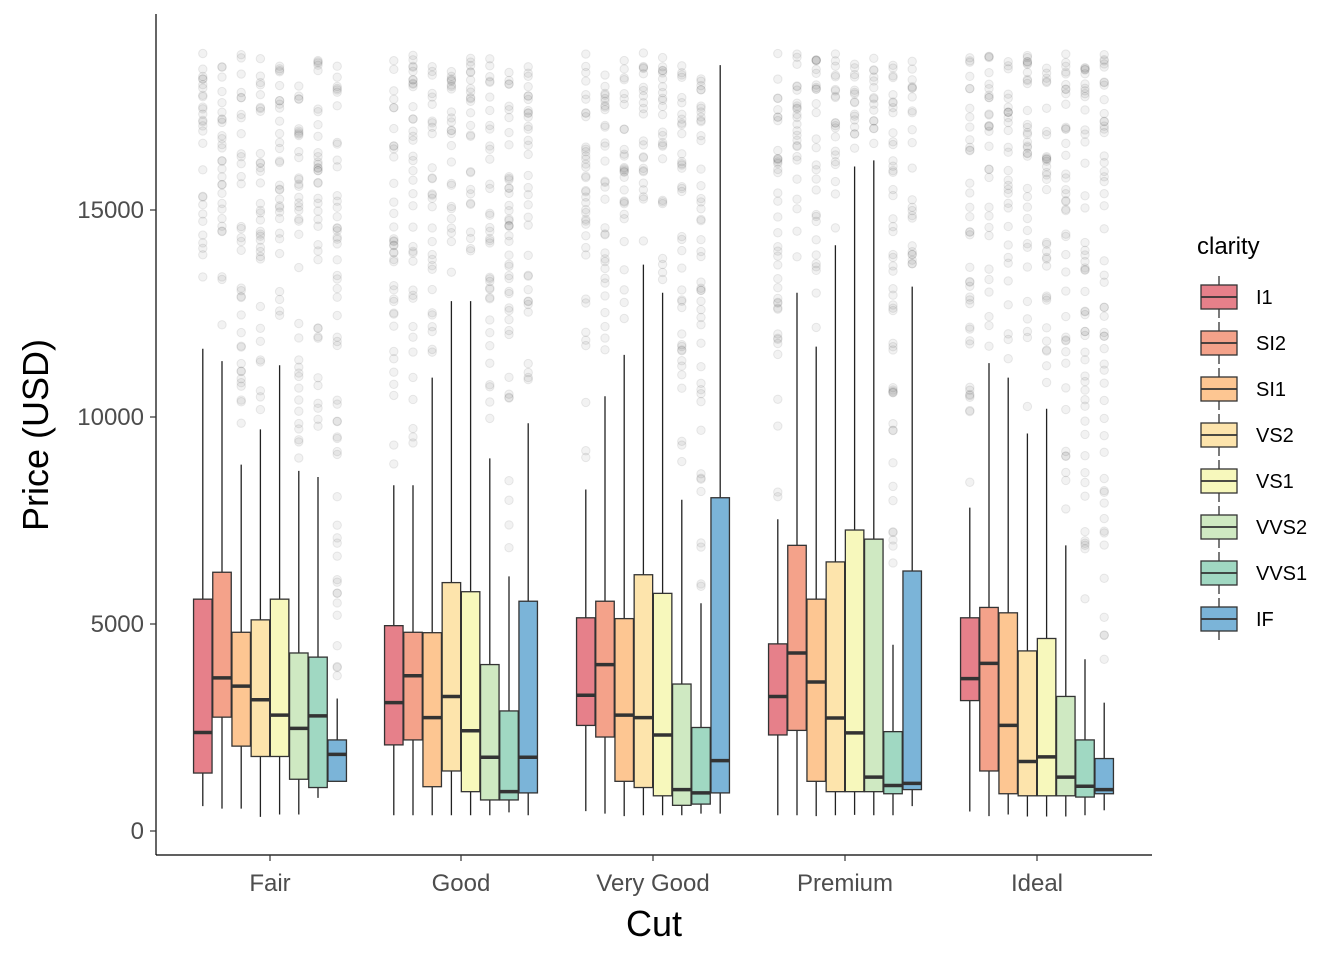 The width and height of the screenshot is (1344, 960). Describe the element at coordinates (269, 883) in the screenshot. I see `x-tick-label: Fair` at that location.